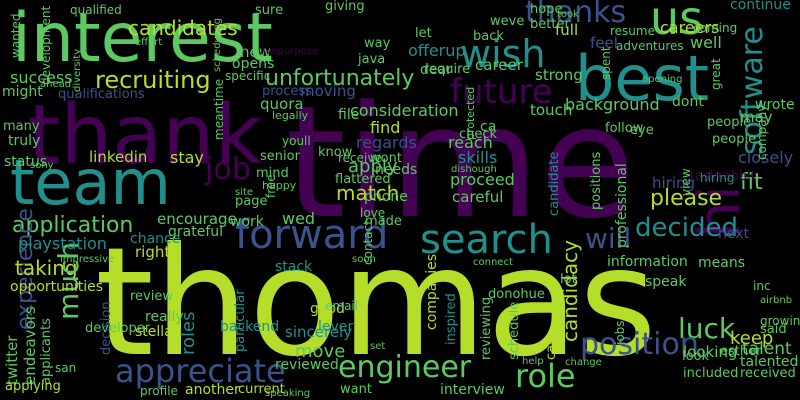  Describe the element at coordinates (533, 361) in the screenshot. I see `cloud-word: help` at that location.